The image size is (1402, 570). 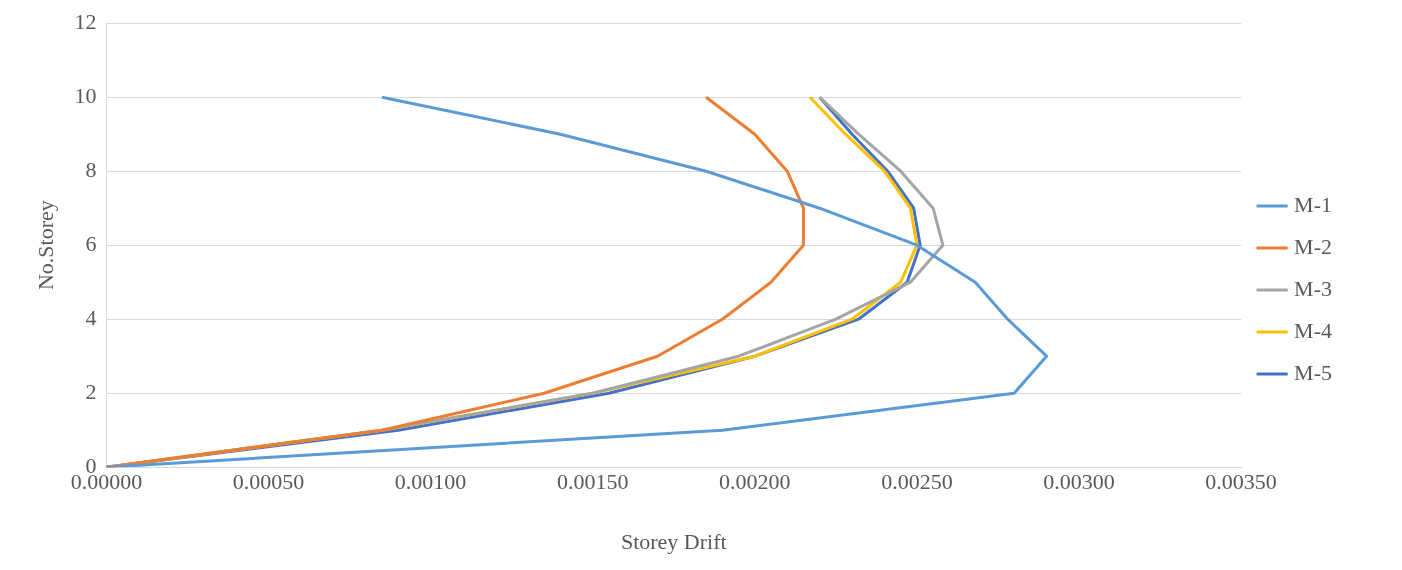 What do you see at coordinates (1313, 372) in the screenshot?
I see `legend-label: M-5` at bounding box center [1313, 372].